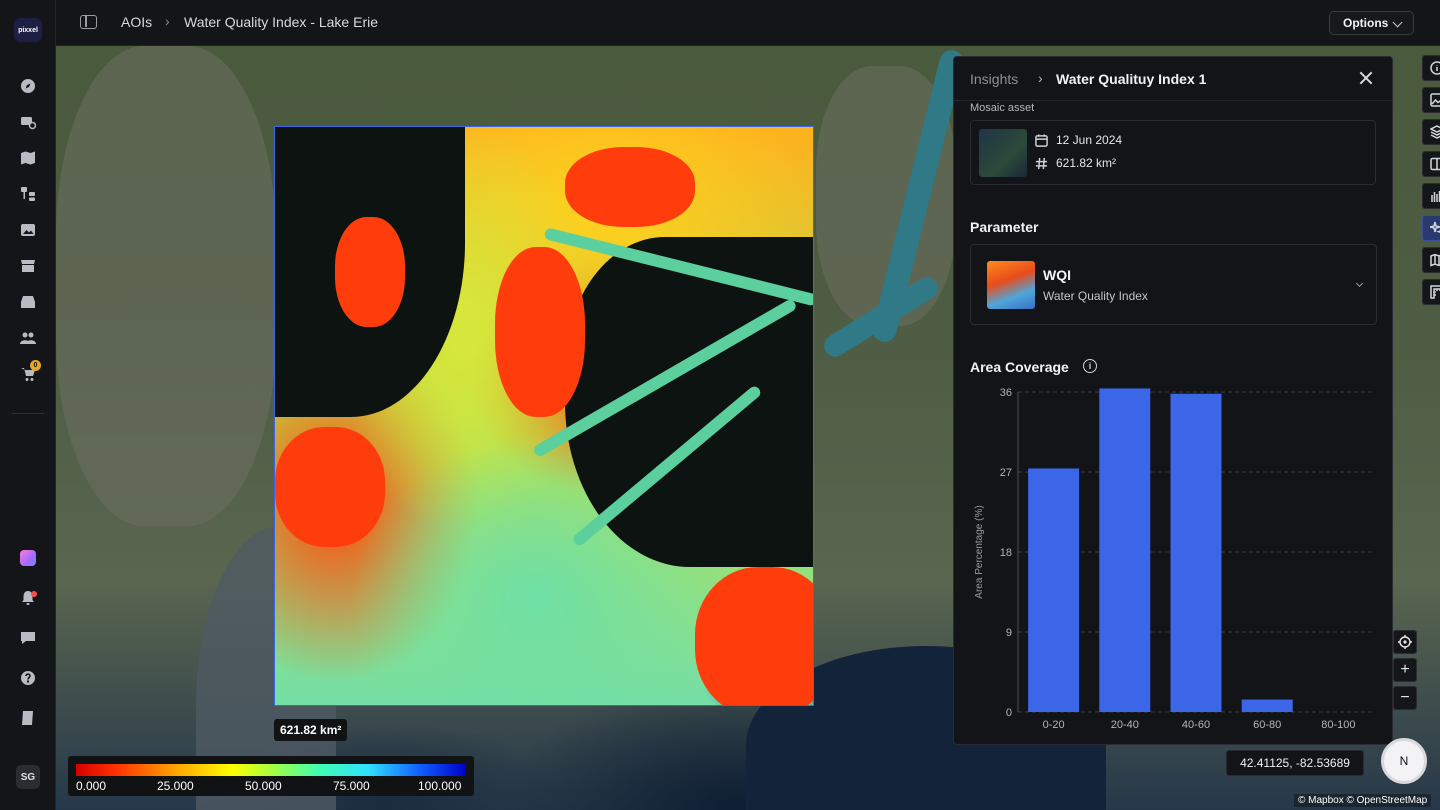 This screenshot has height=810, width=1440. I want to click on wqi-legend: 0.000 25.000 50.000 75.000 100.000, so click(271, 776).